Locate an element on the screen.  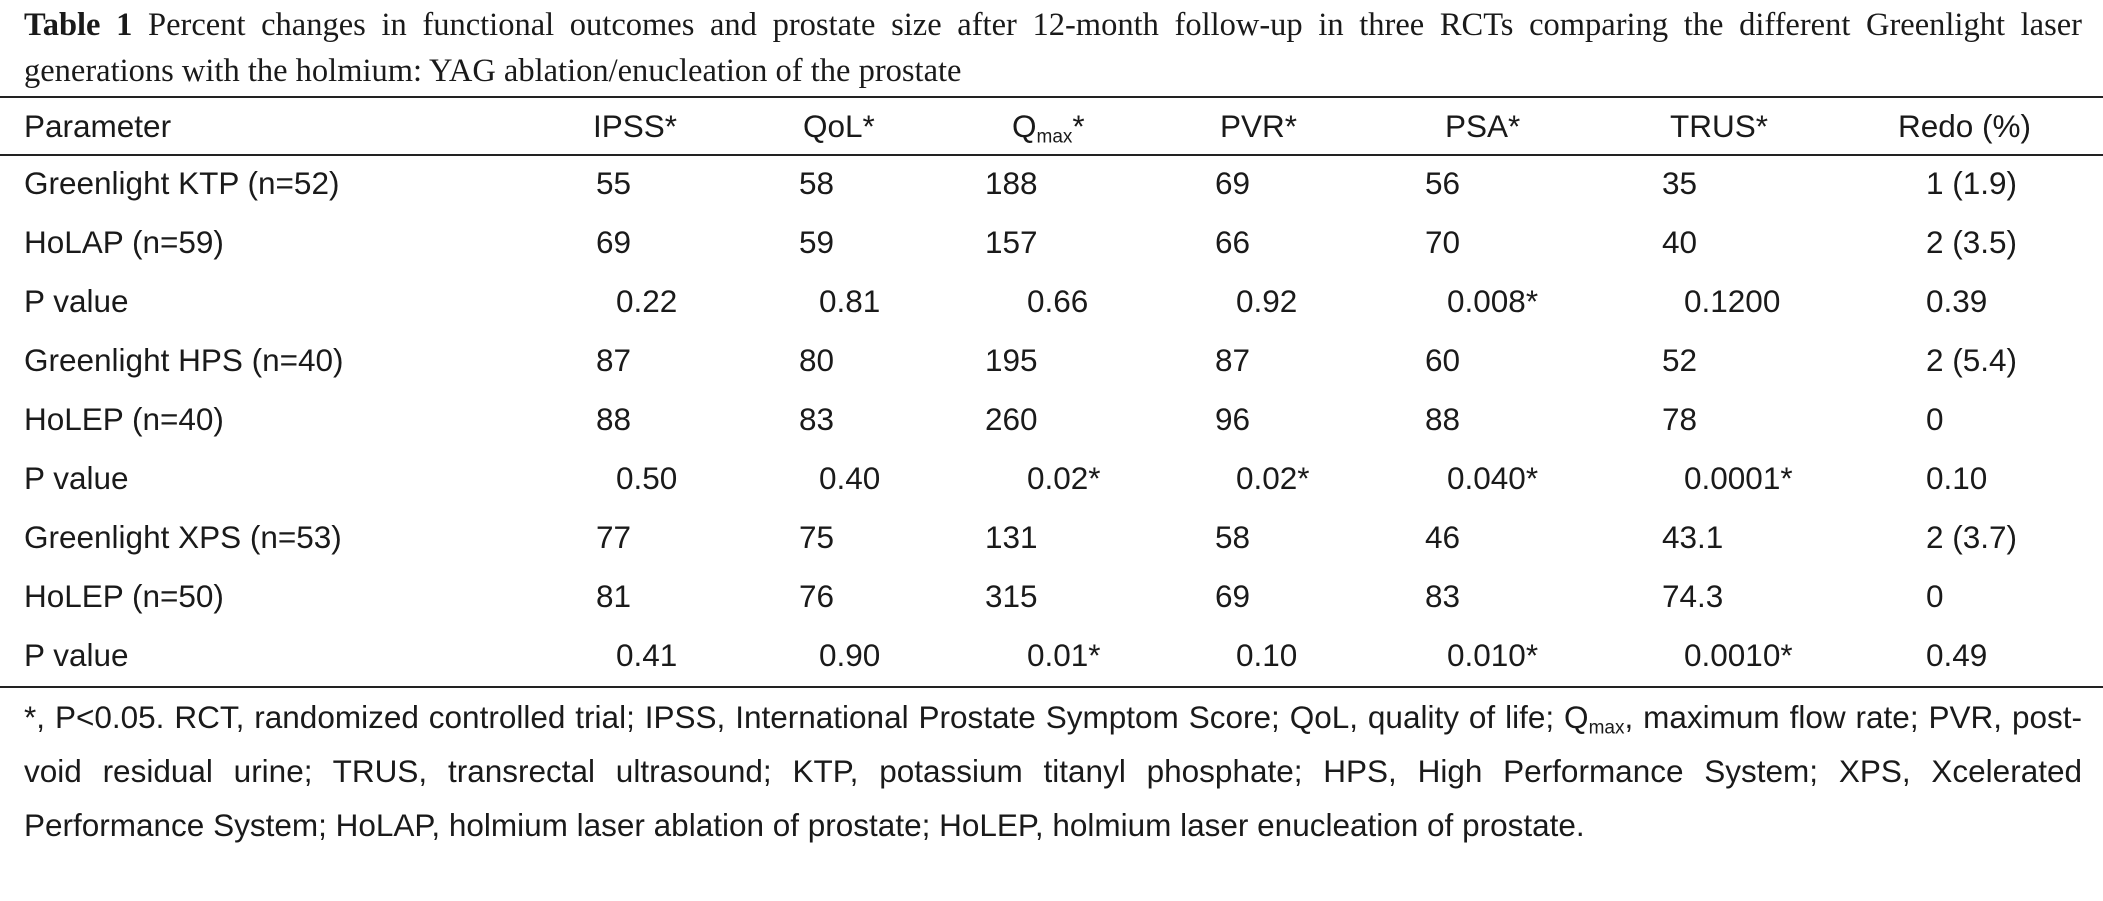
header-ipss: IPSS* is located at coordinates (635, 126).